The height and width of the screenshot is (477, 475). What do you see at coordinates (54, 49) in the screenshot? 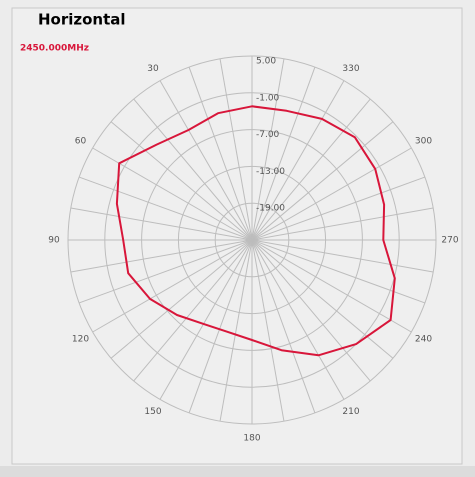
I see `frequency-label: 2450.000MHz` at bounding box center [54, 49].